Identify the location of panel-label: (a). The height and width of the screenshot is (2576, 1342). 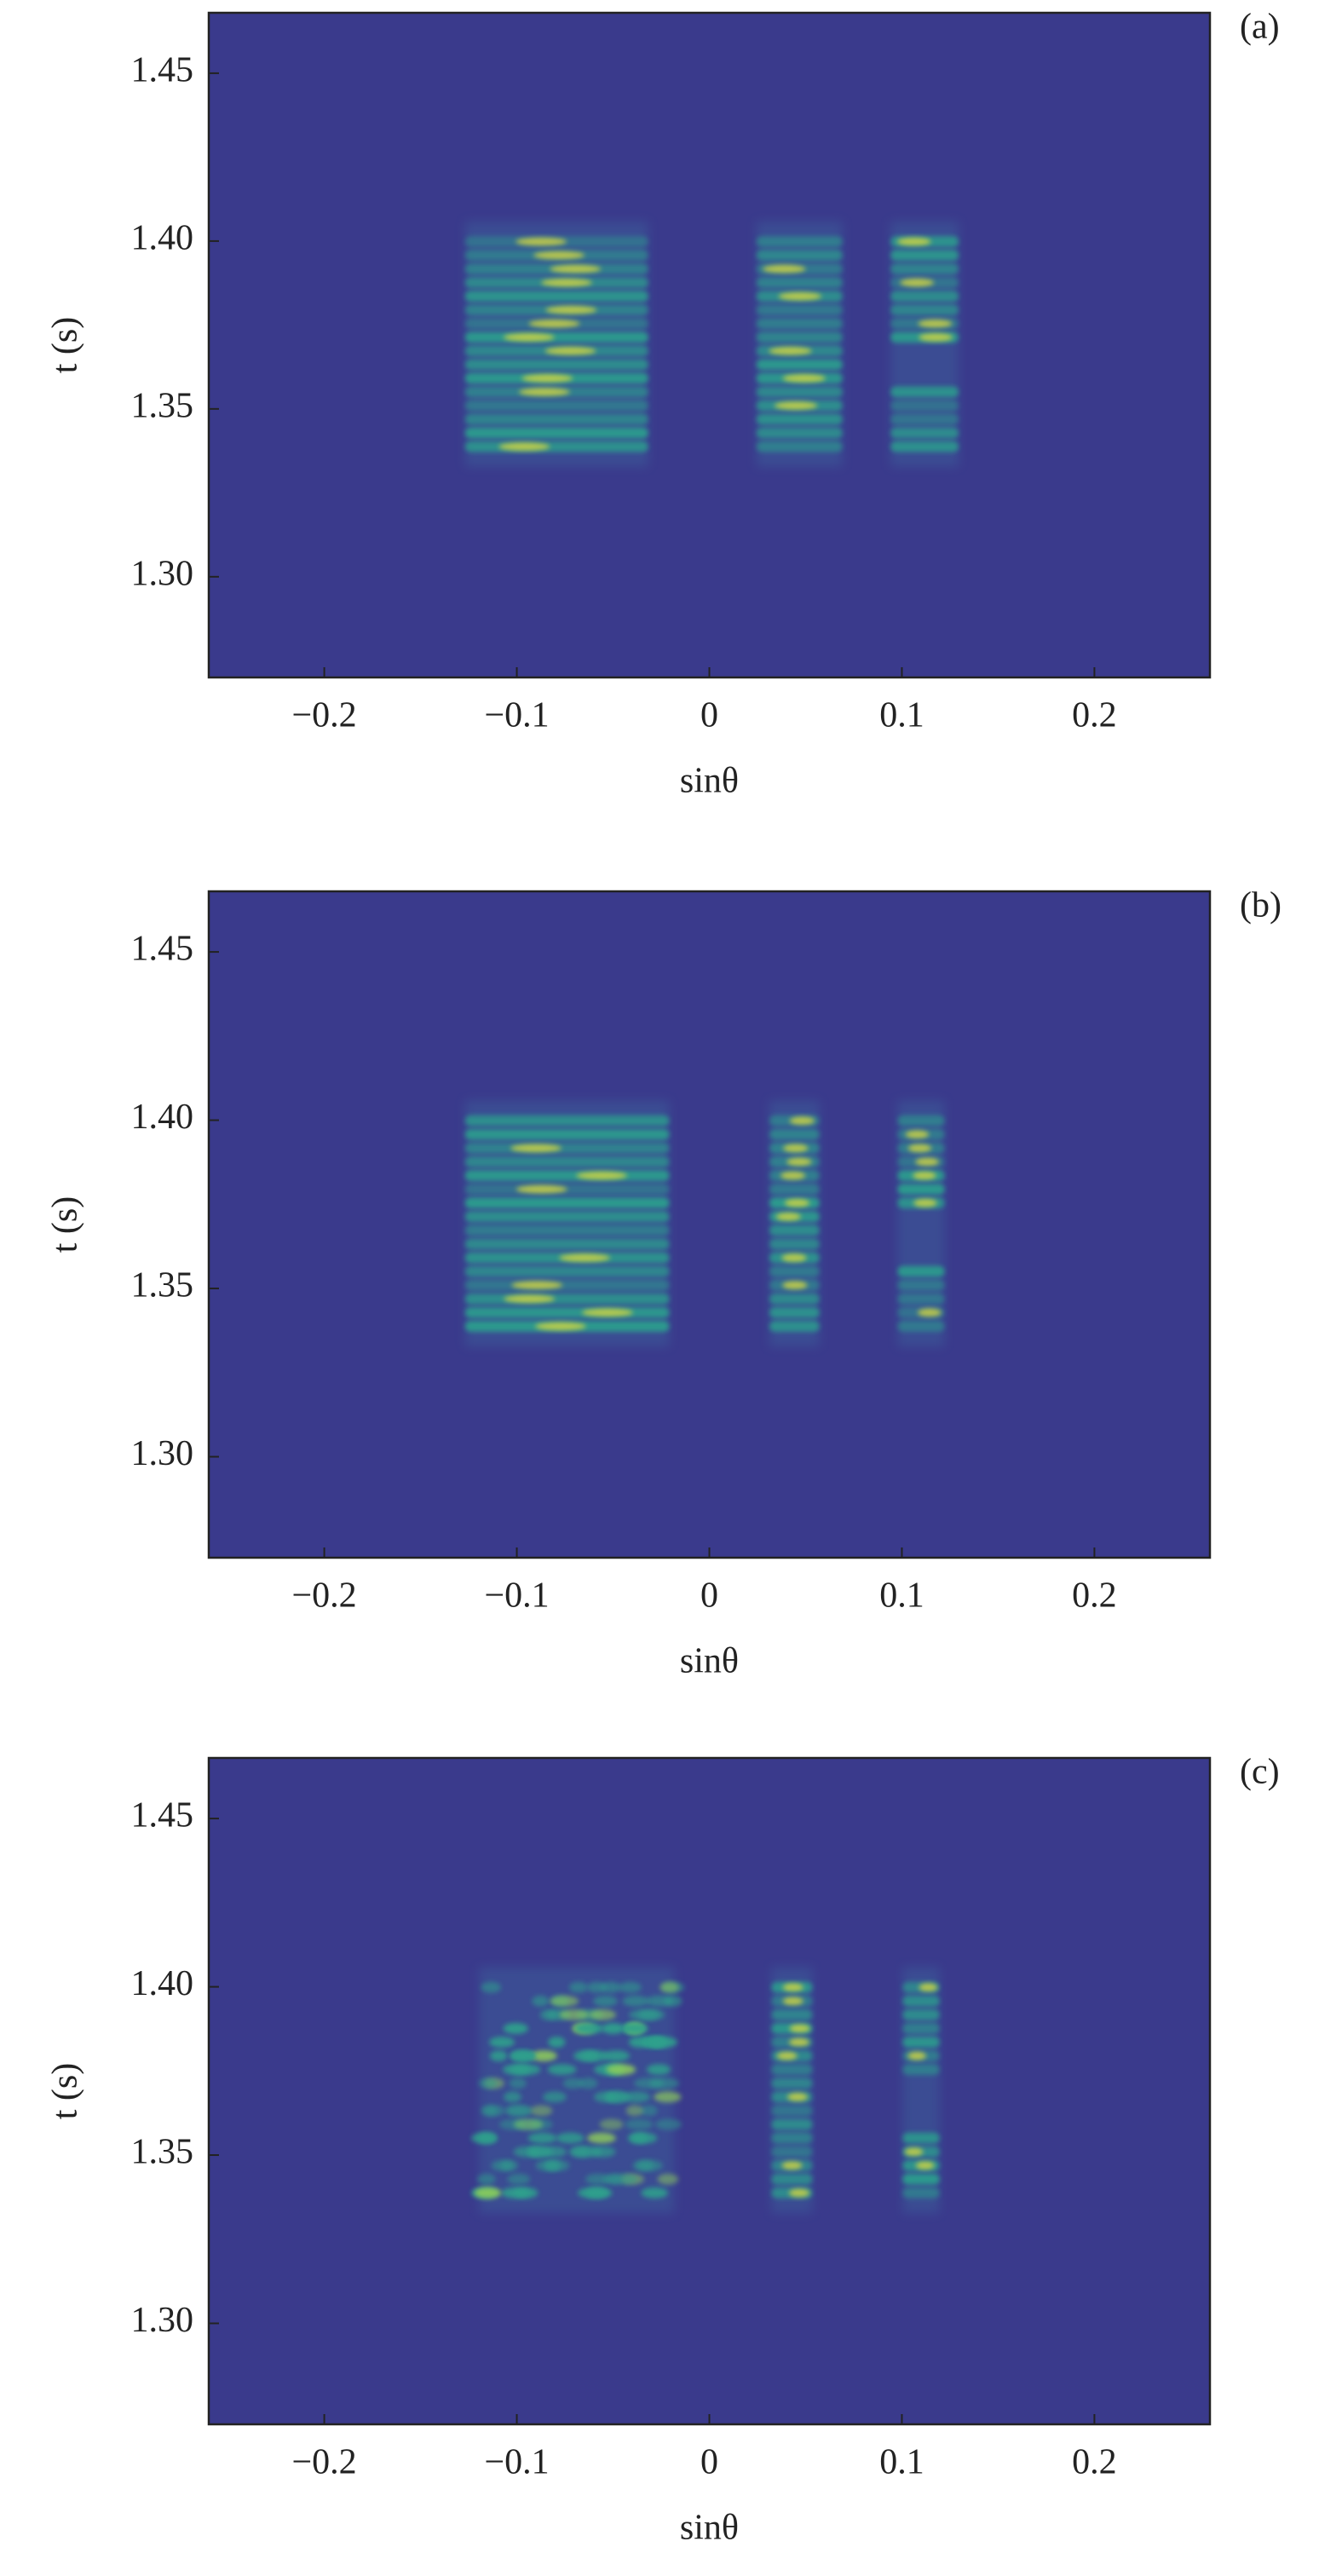
(1260, 27).